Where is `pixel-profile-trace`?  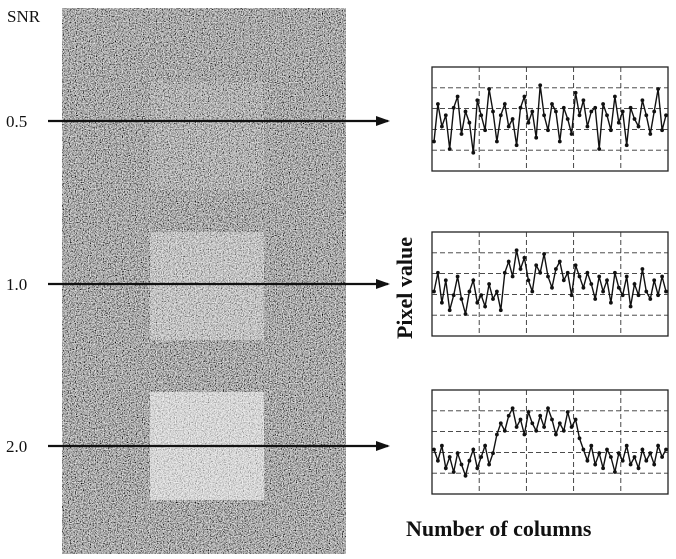
pixel-profile-trace is located at coordinates (550, 282).